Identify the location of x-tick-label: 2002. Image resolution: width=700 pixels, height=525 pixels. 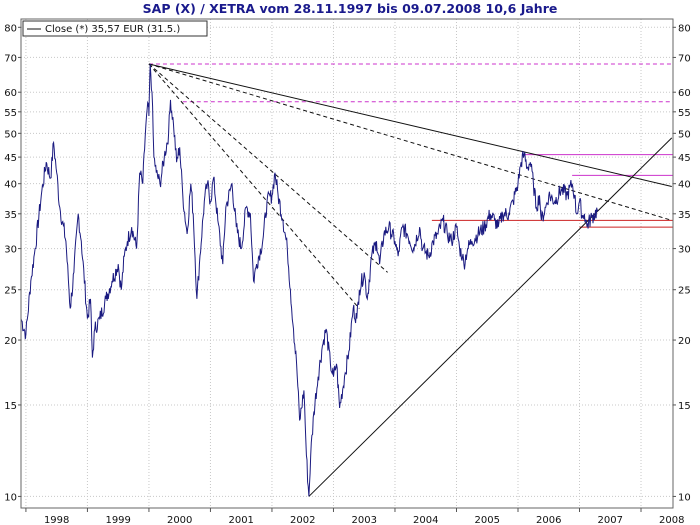
(302, 520).